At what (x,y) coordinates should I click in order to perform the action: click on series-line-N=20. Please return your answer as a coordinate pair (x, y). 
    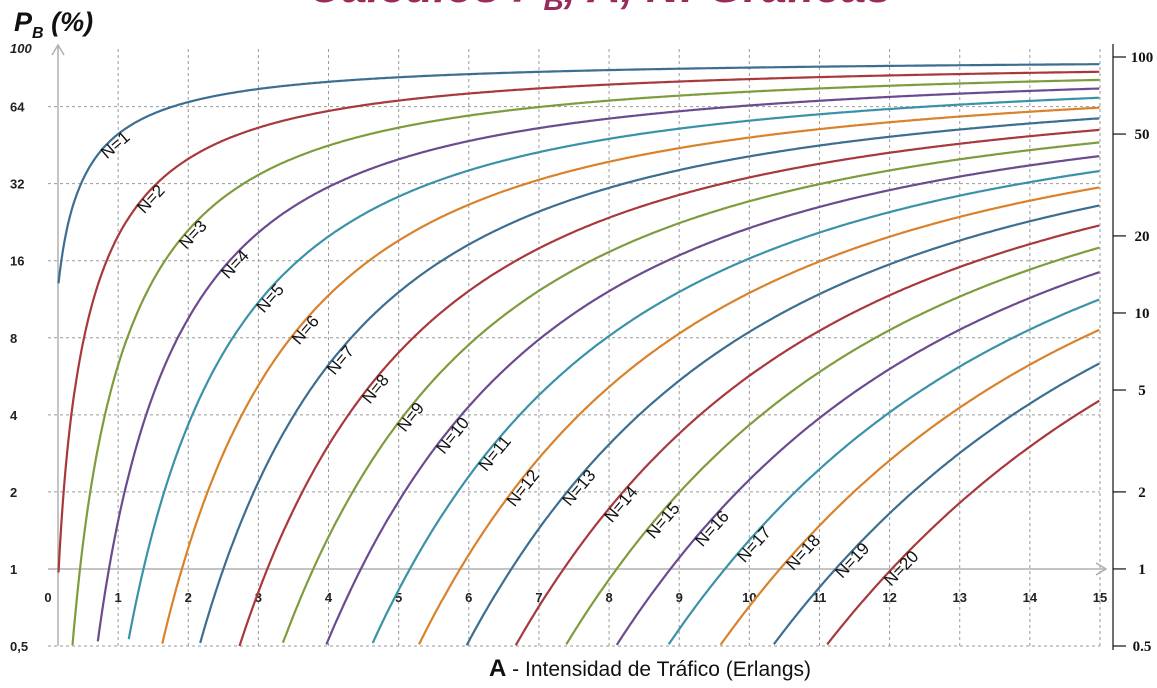
    Looking at the image, I should click on (963, 522).